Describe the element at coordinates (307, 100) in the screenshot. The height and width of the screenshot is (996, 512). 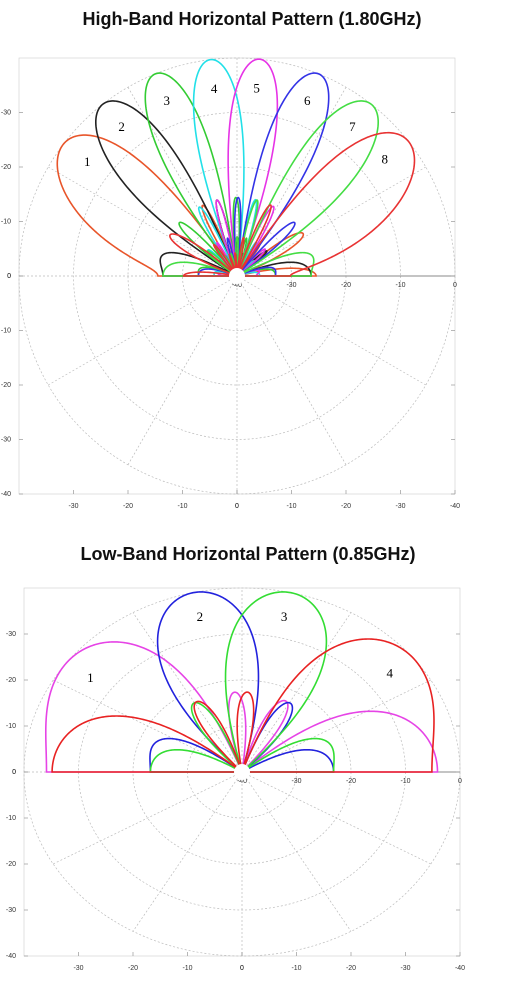
I see `beam-label: 6` at that location.